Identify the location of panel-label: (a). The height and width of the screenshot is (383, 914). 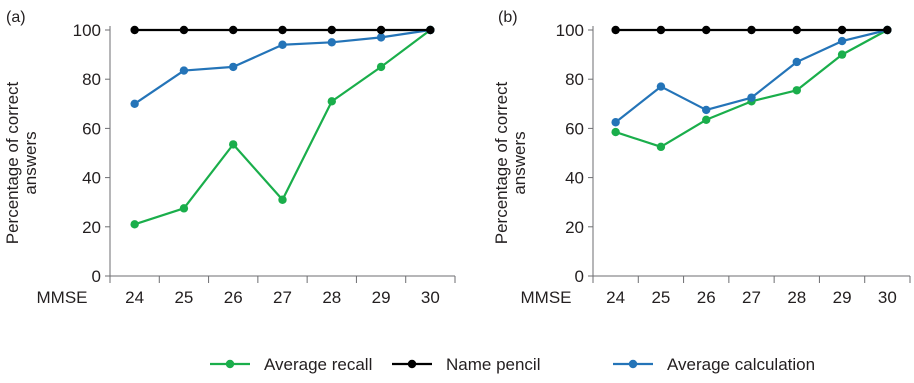
(16, 17).